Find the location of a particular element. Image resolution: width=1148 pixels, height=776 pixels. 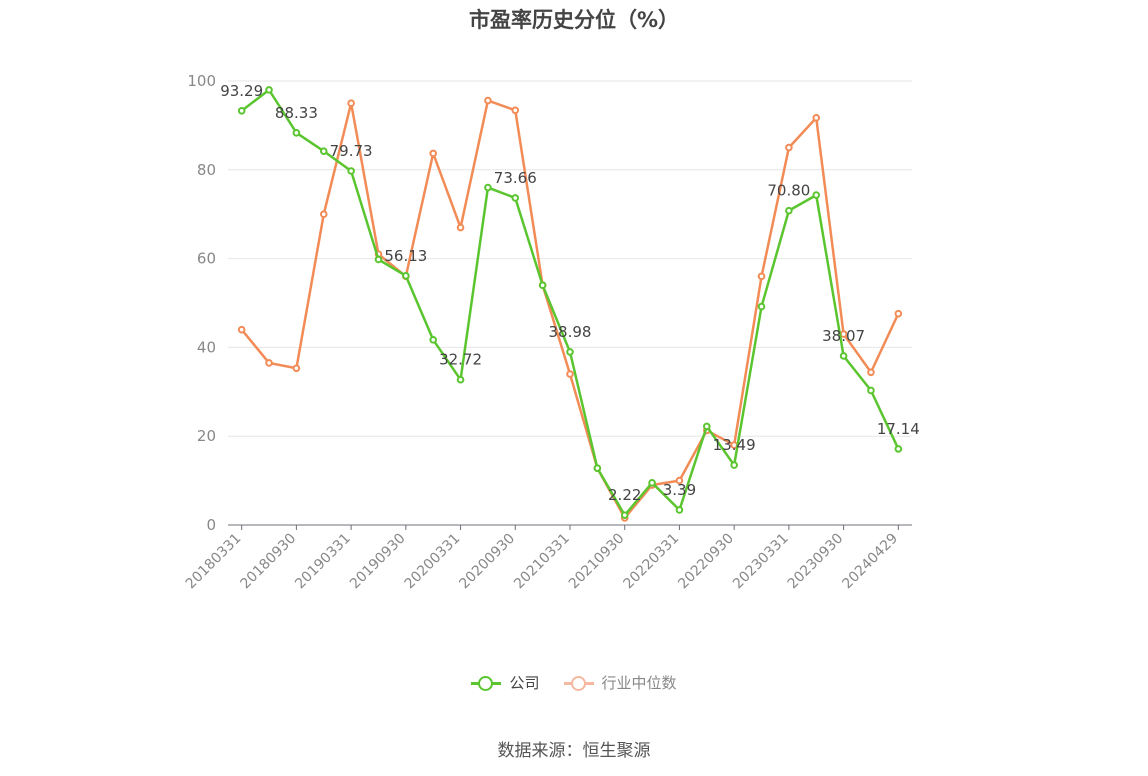

y-tick-label: 80 is located at coordinates (206, 170).